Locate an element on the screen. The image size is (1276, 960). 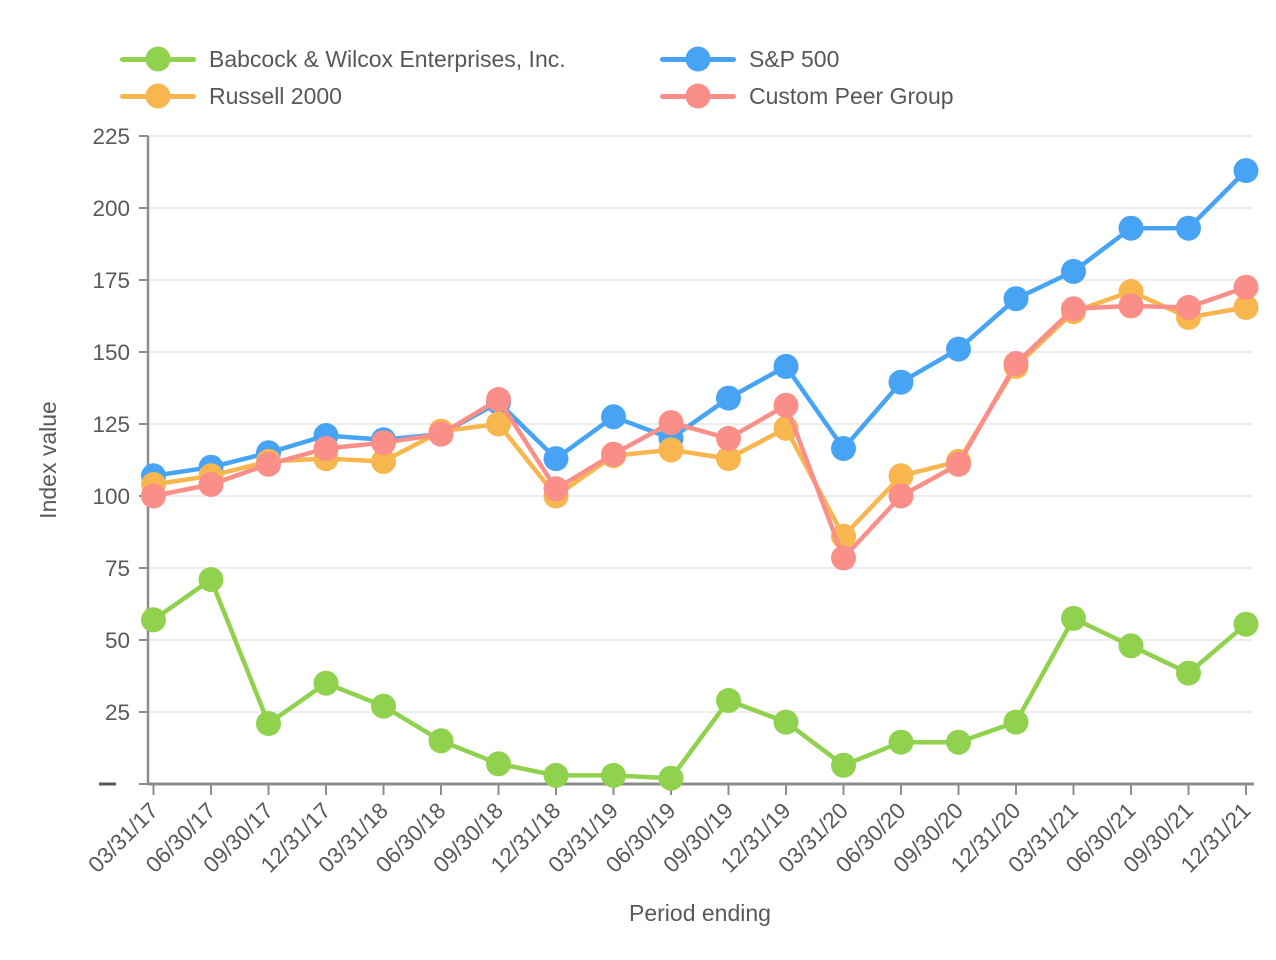
legend-label-russell-2000: Russell 2000 is located at coordinates (275, 95).